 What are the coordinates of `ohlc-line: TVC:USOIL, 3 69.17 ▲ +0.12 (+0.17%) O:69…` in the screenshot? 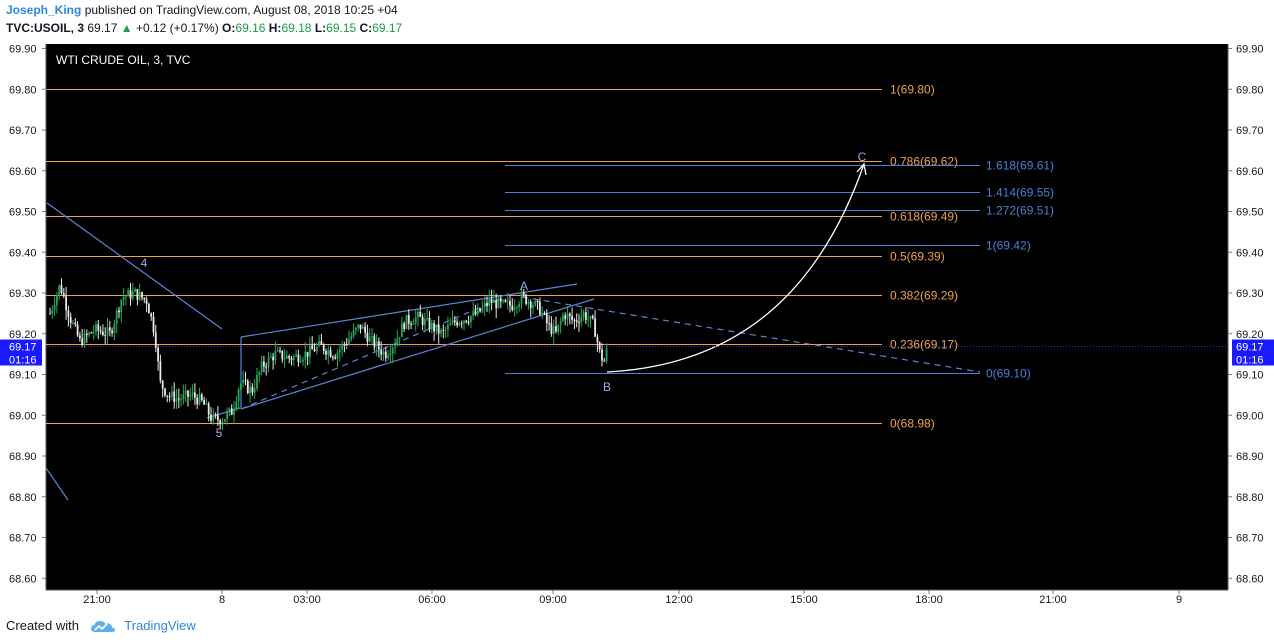 It's located at (204, 28).